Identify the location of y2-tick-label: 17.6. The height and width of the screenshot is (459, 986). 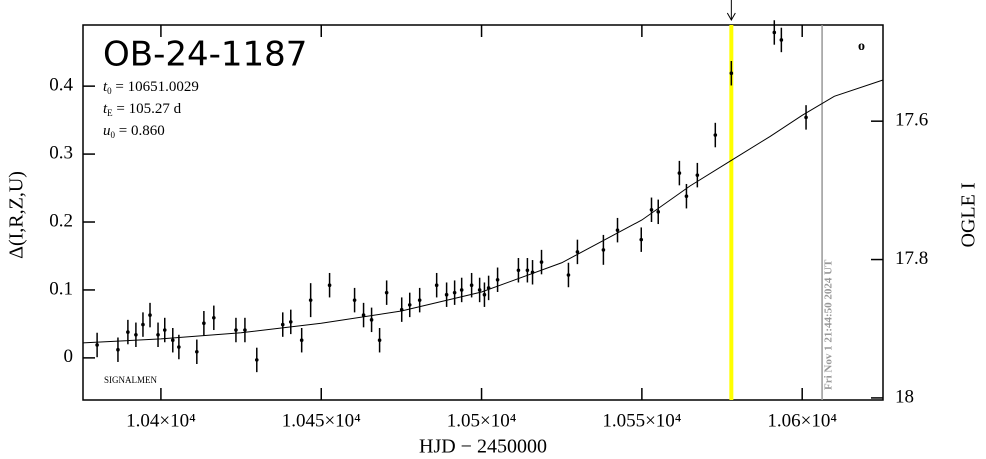
(911, 120).